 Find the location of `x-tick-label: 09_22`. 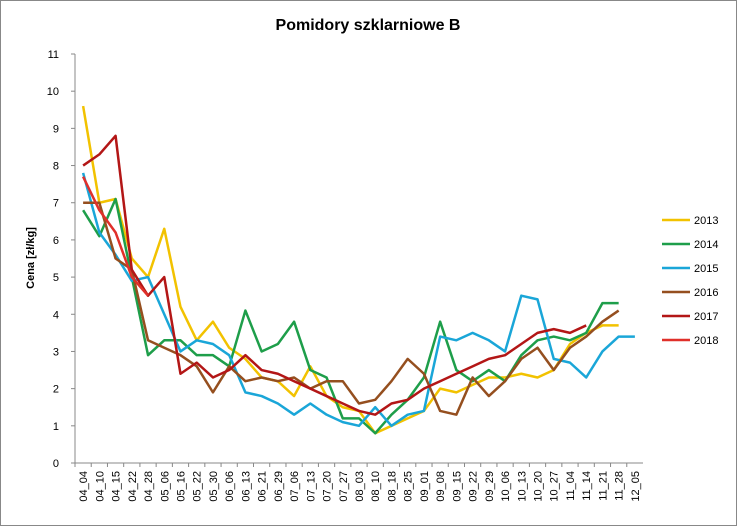

x-tick-label: 09_22 is located at coordinates (474, 486).